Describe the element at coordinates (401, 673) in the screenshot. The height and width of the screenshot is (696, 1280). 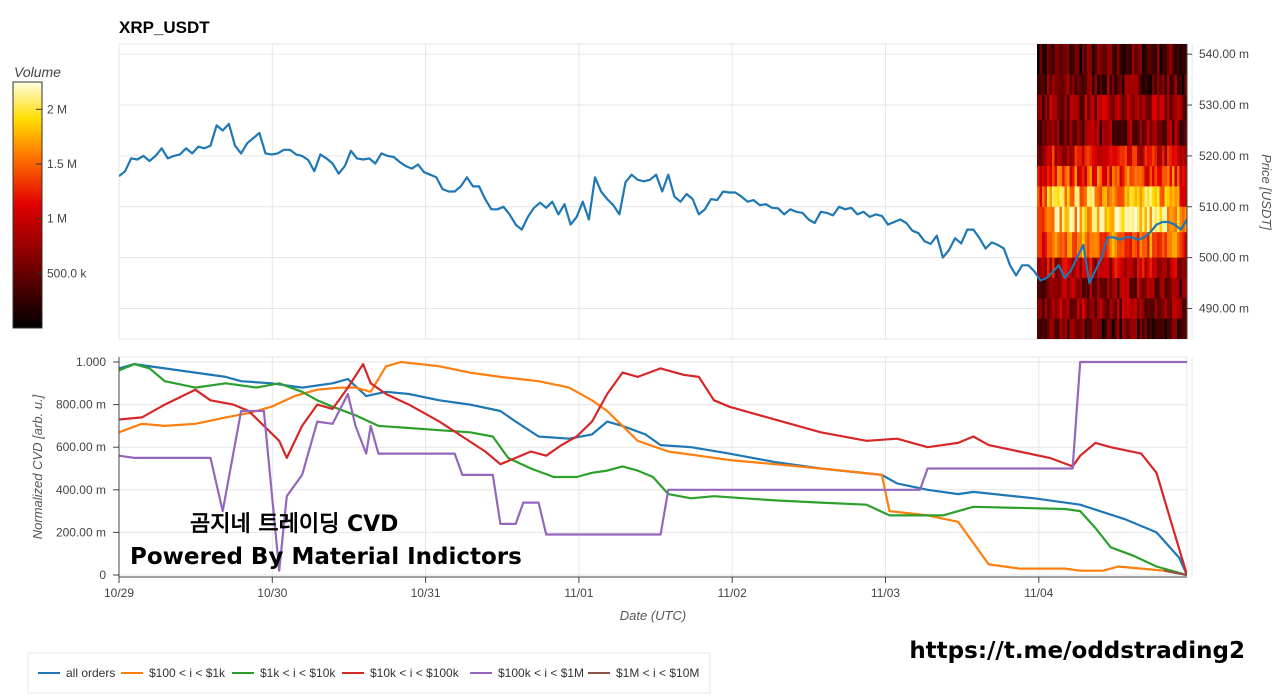
I see `legend-item: $10k < i < $100k` at that location.